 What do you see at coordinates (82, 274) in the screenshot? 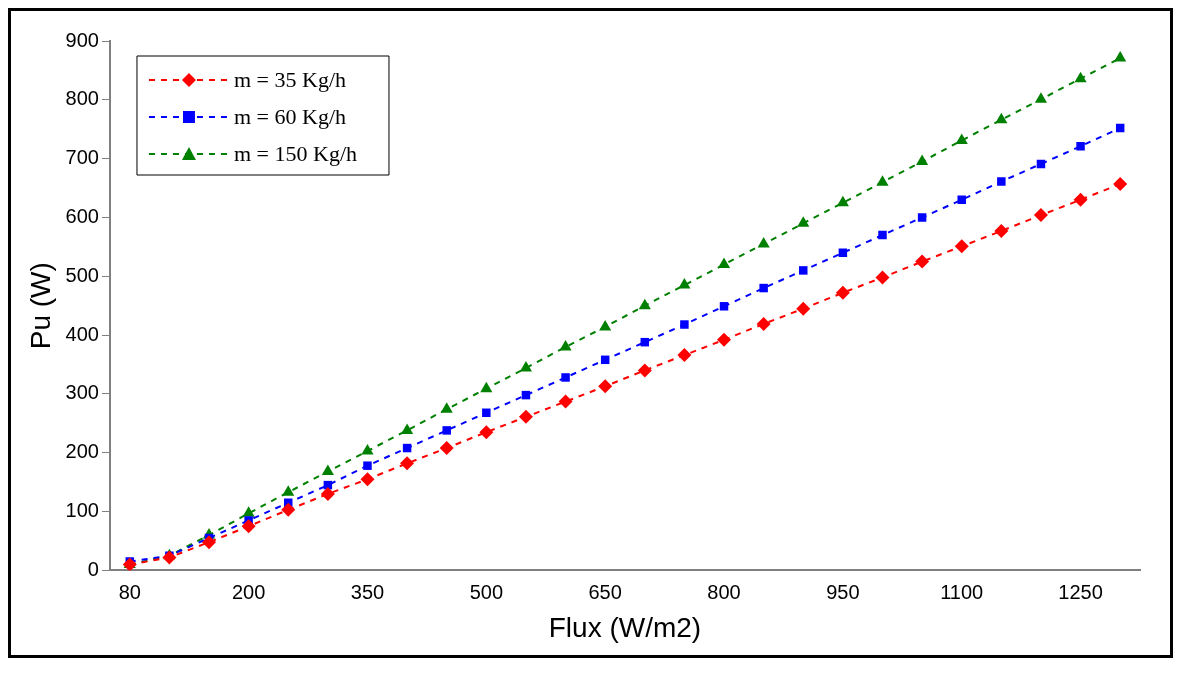
I see `y-tick-label: 500` at bounding box center [82, 274].